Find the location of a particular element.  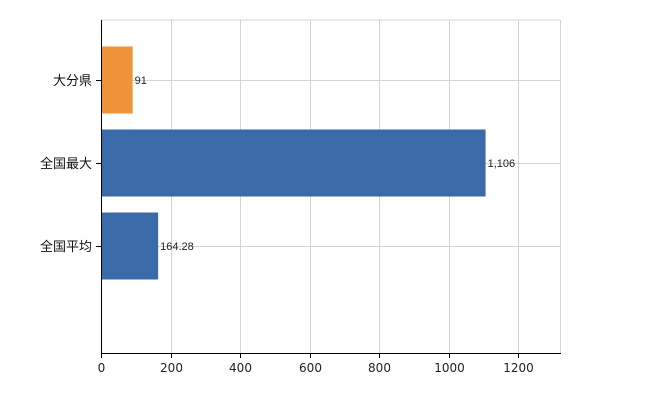

x-tick-label-0: 0 is located at coordinates (102, 368).